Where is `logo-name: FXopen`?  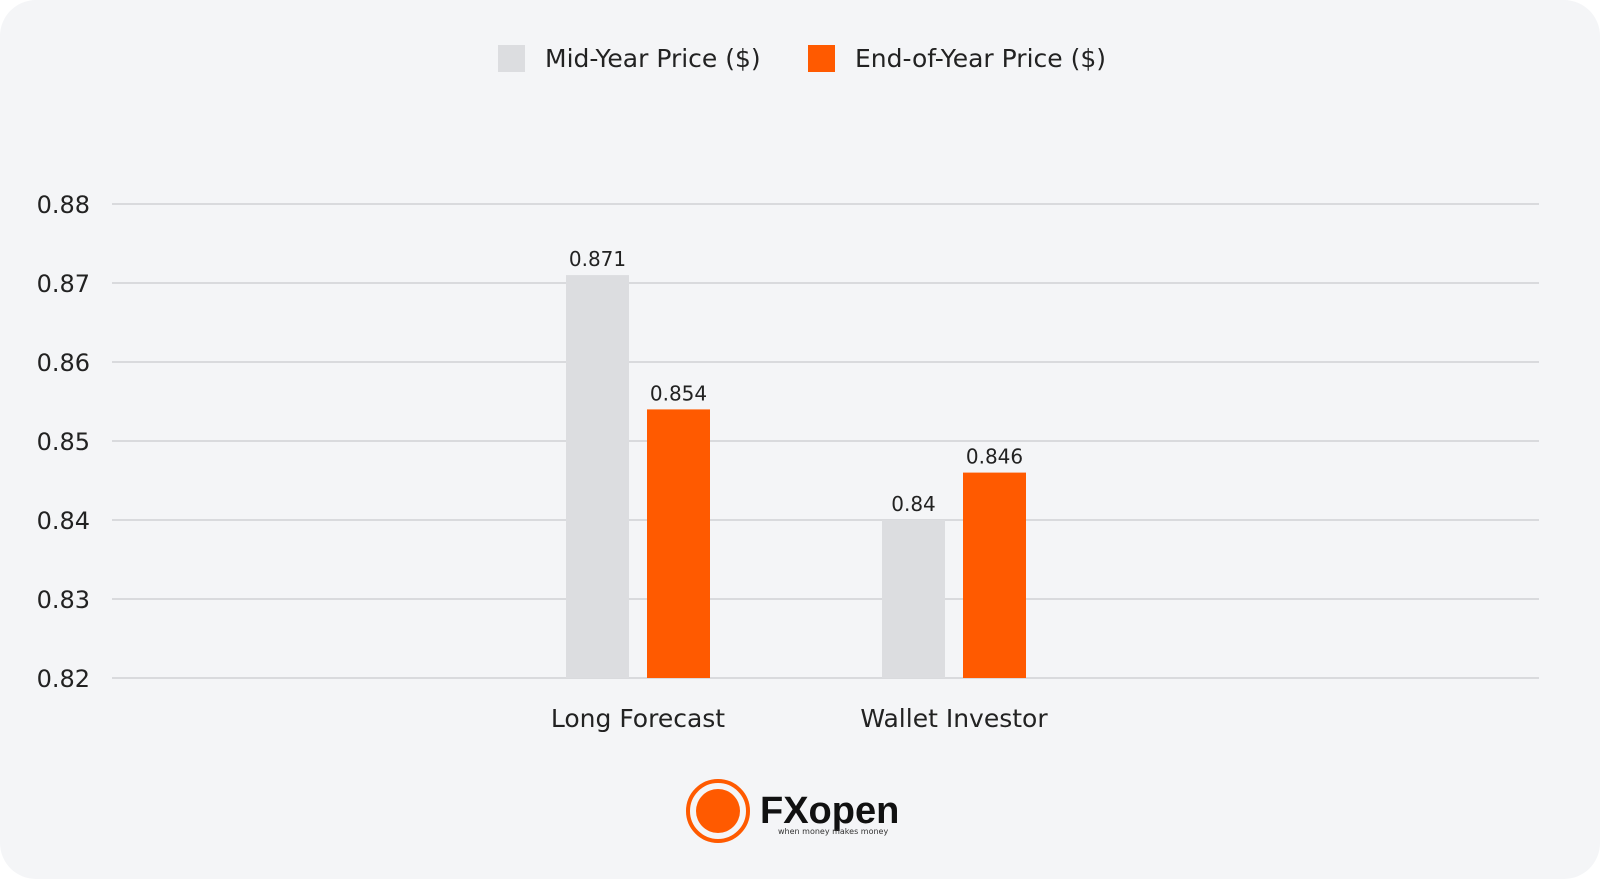
logo-name: FXopen is located at coordinates (829, 811).